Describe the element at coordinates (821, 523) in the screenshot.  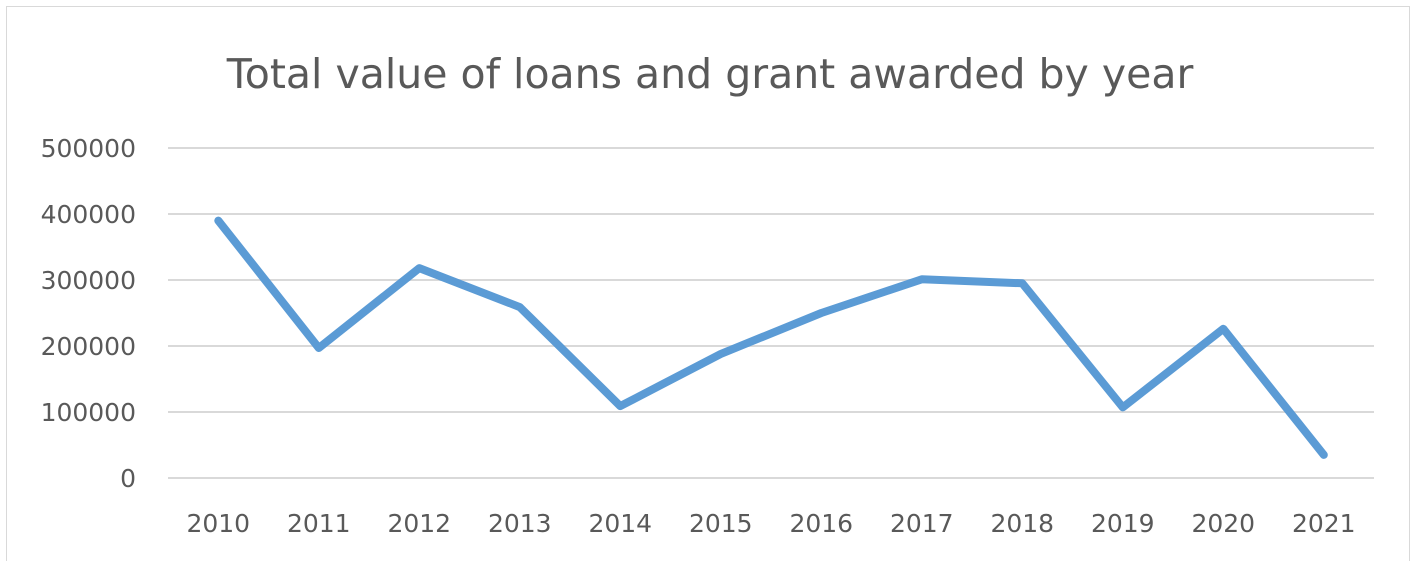
I see `x-tick-label: 2016` at that location.